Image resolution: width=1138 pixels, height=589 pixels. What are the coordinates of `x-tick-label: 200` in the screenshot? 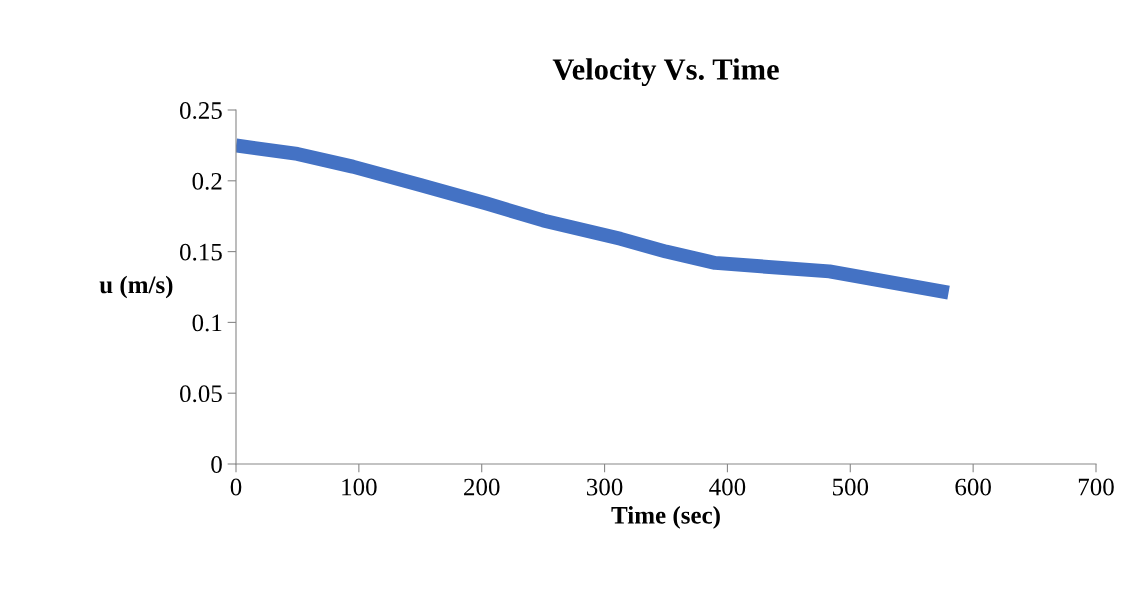 It's located at (482, 487).